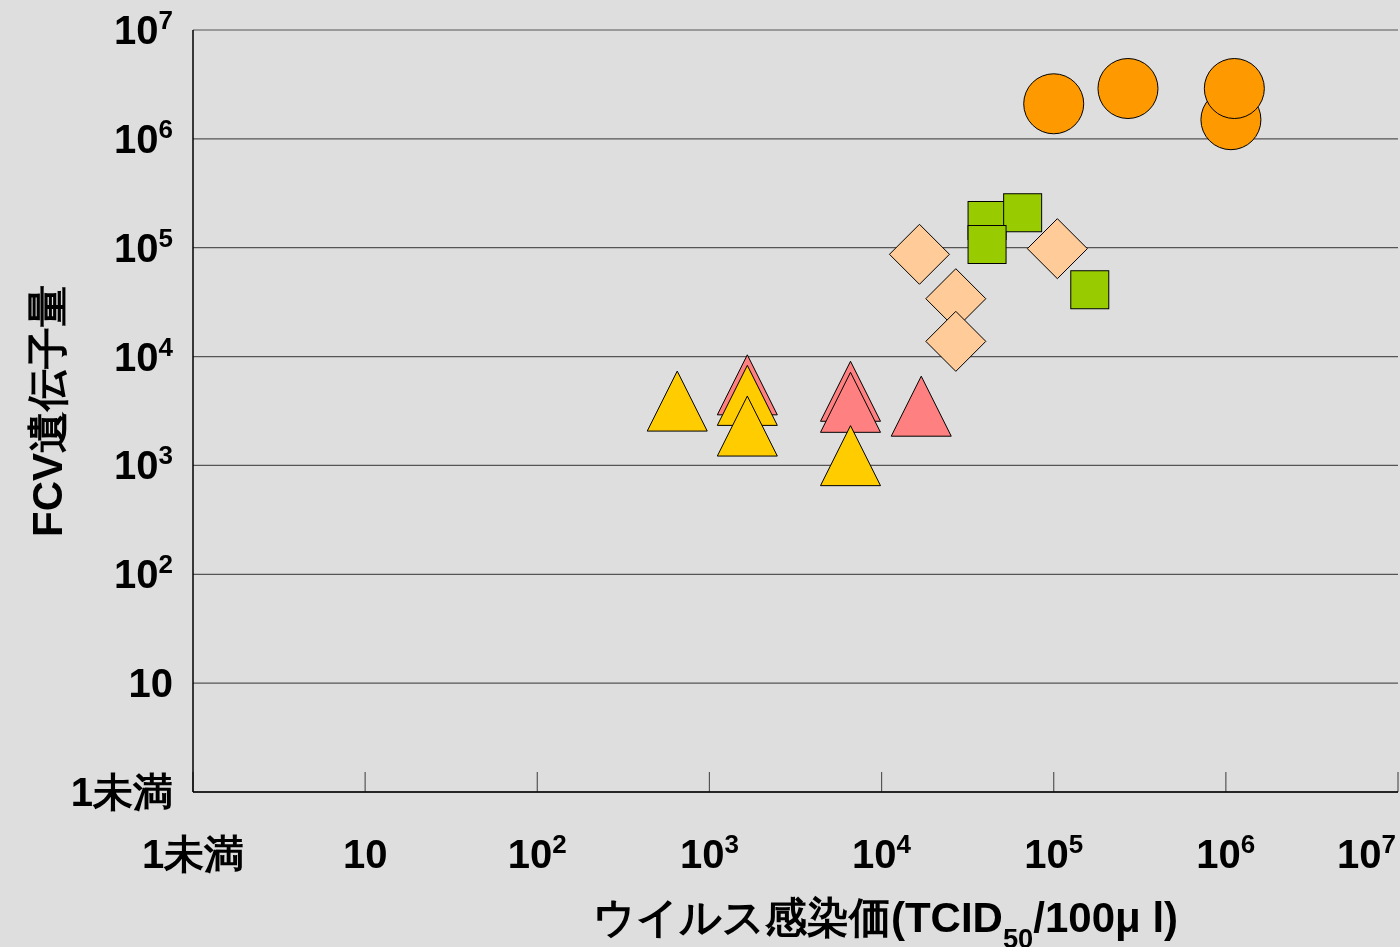  I want to click on y-tick-label: 10$^{3}$, so click(143, 464).